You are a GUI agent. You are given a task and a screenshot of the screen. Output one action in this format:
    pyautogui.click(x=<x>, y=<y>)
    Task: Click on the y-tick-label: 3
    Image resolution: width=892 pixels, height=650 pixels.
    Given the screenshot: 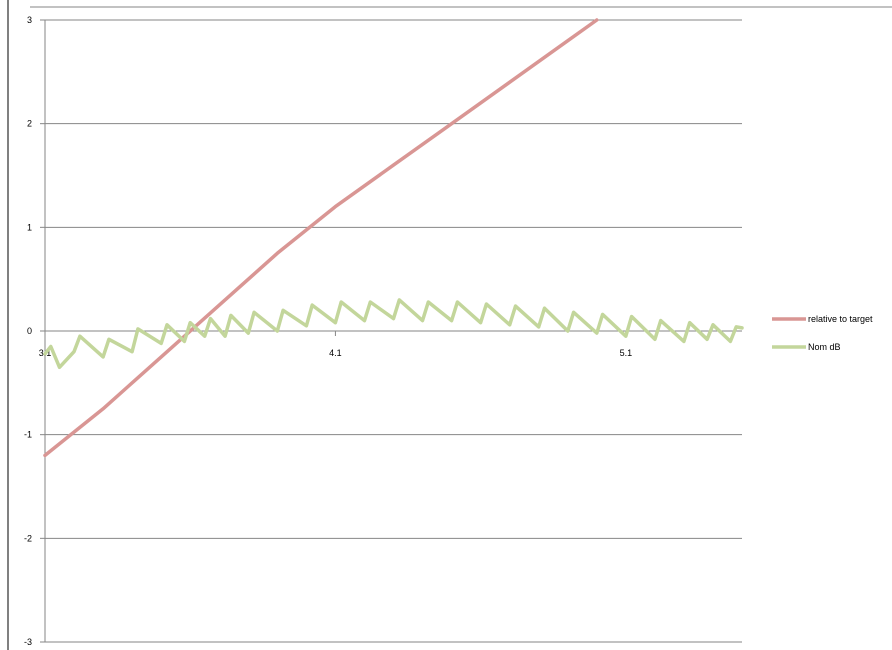 What is the action you would take?
    pyautogui.click(x=29, y=20)
    